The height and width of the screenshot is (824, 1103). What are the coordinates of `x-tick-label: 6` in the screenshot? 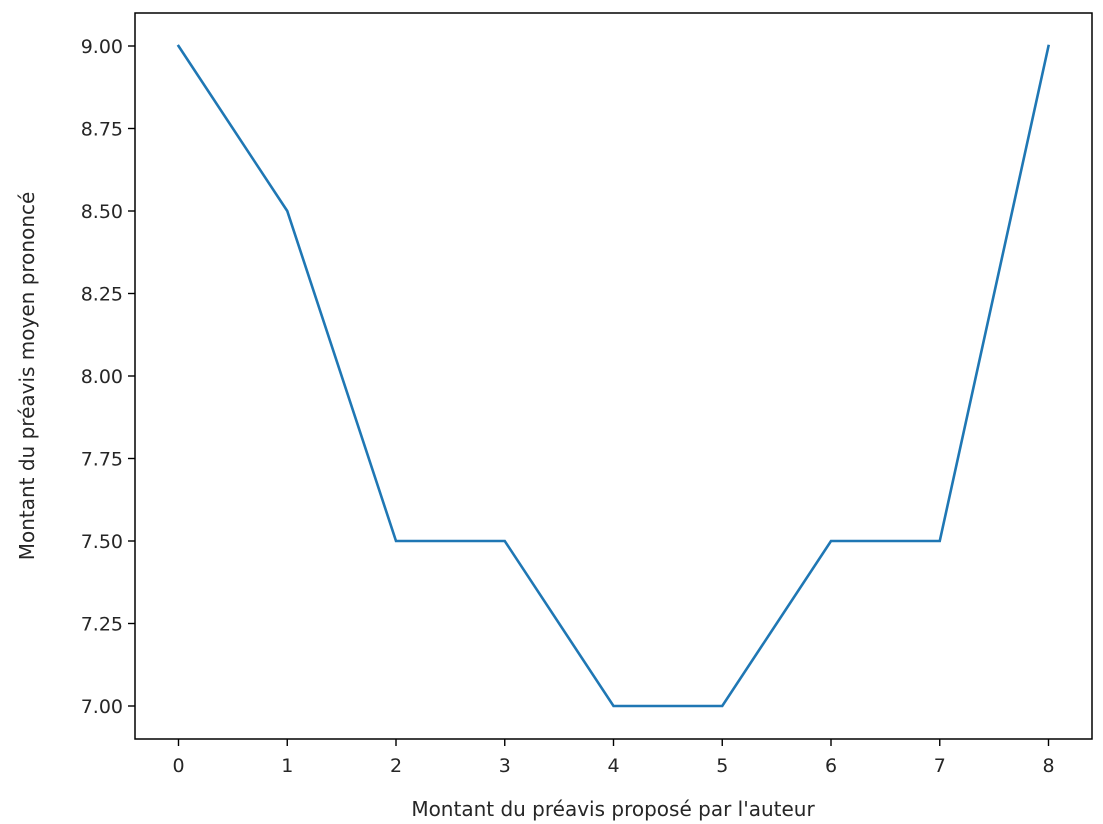 It's located at (831, 766).